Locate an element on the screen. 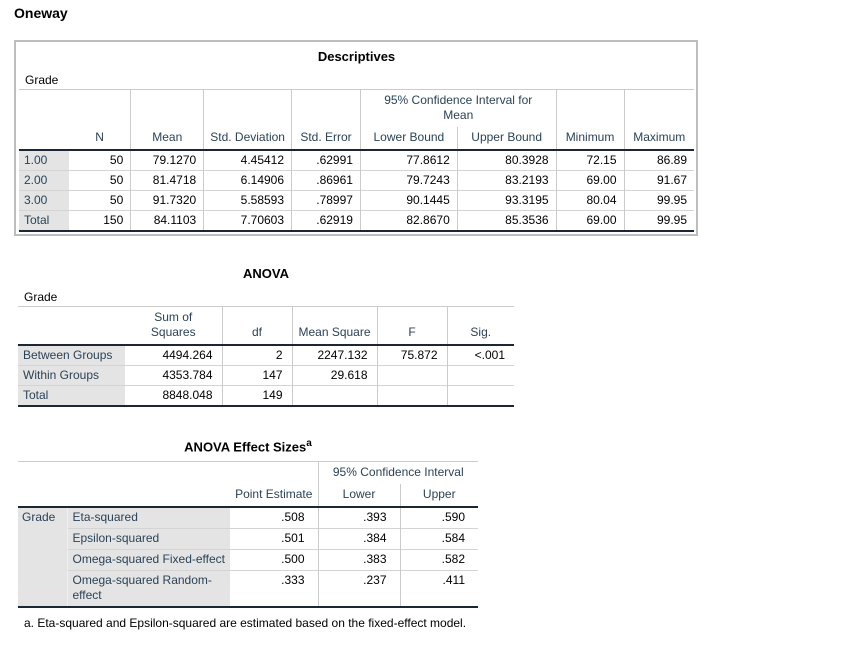  cell-lower-bound: 90.1445 is located at coordinates (408, 200).